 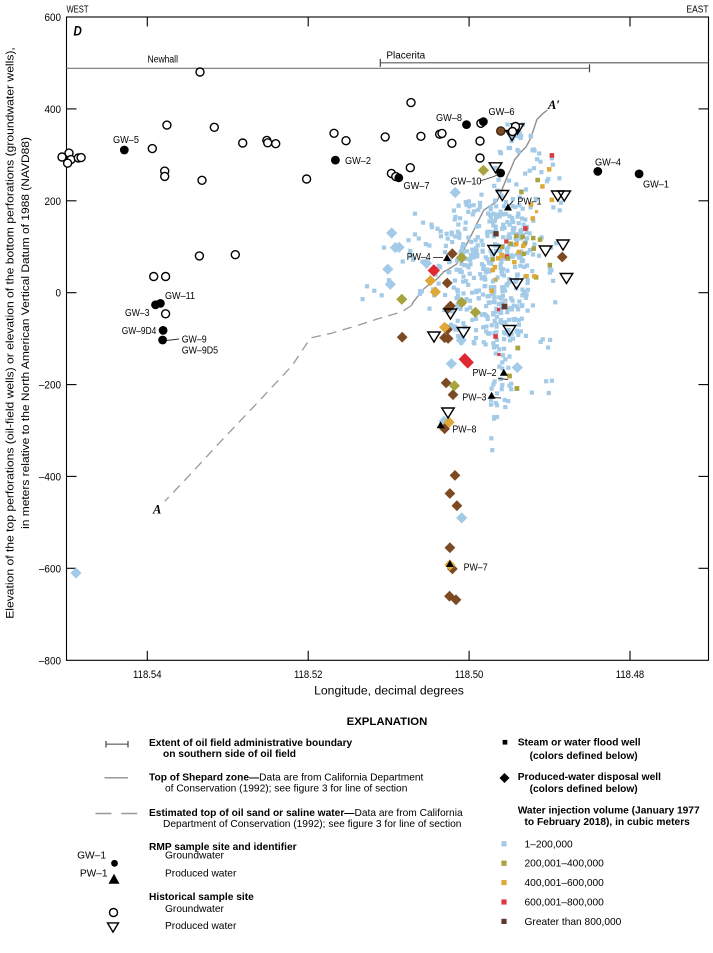 I want to click on svg-text: Placerita, so click(x=405, y=55).